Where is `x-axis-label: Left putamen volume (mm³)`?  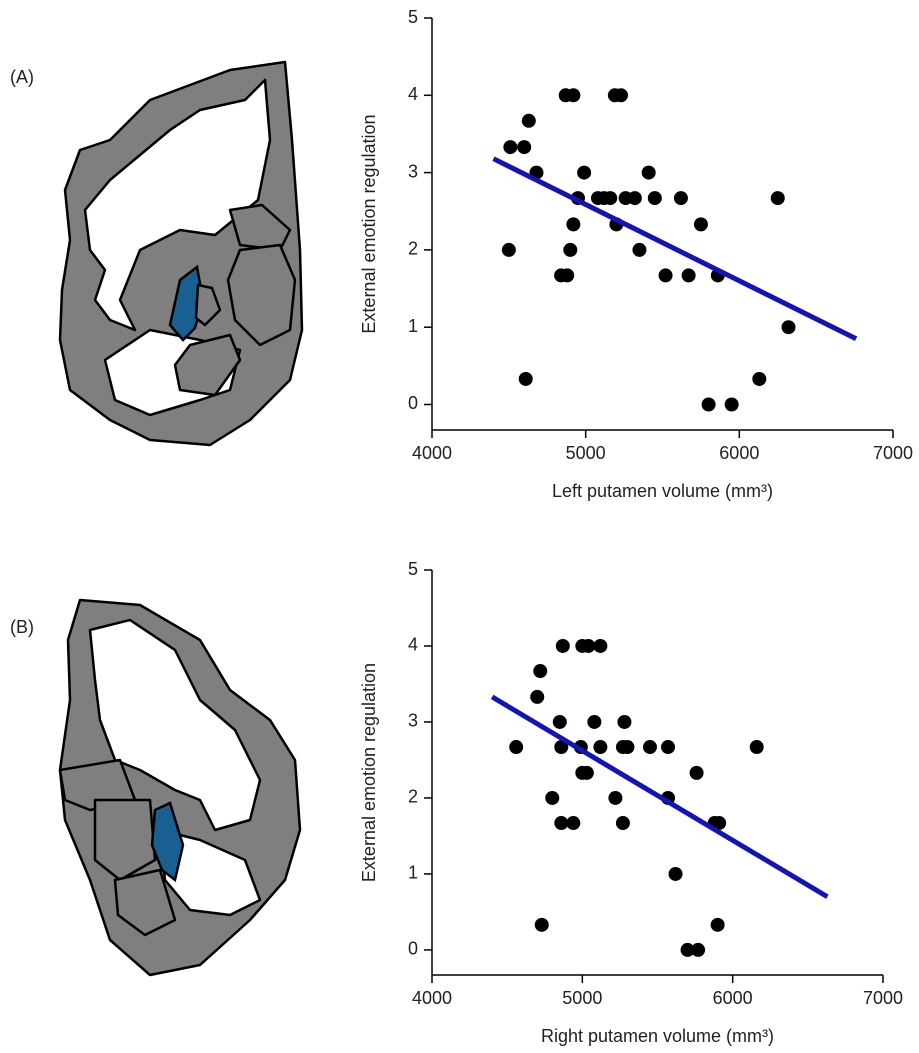
x-axis-label: Left putamen volume (mm³) is located at coordinates (662, 491).